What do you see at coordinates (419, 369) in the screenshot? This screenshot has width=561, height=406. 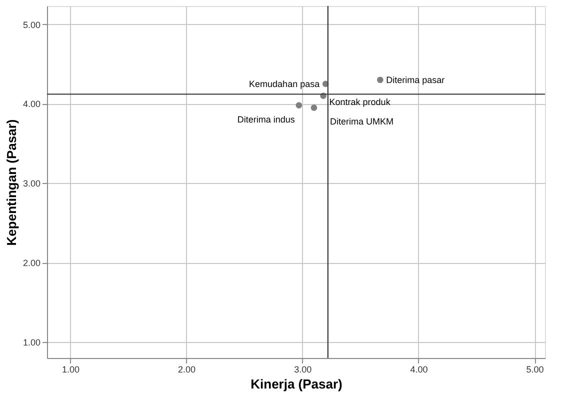 I see `x-tick-label: 4.00` at bounding box center [419, 369].